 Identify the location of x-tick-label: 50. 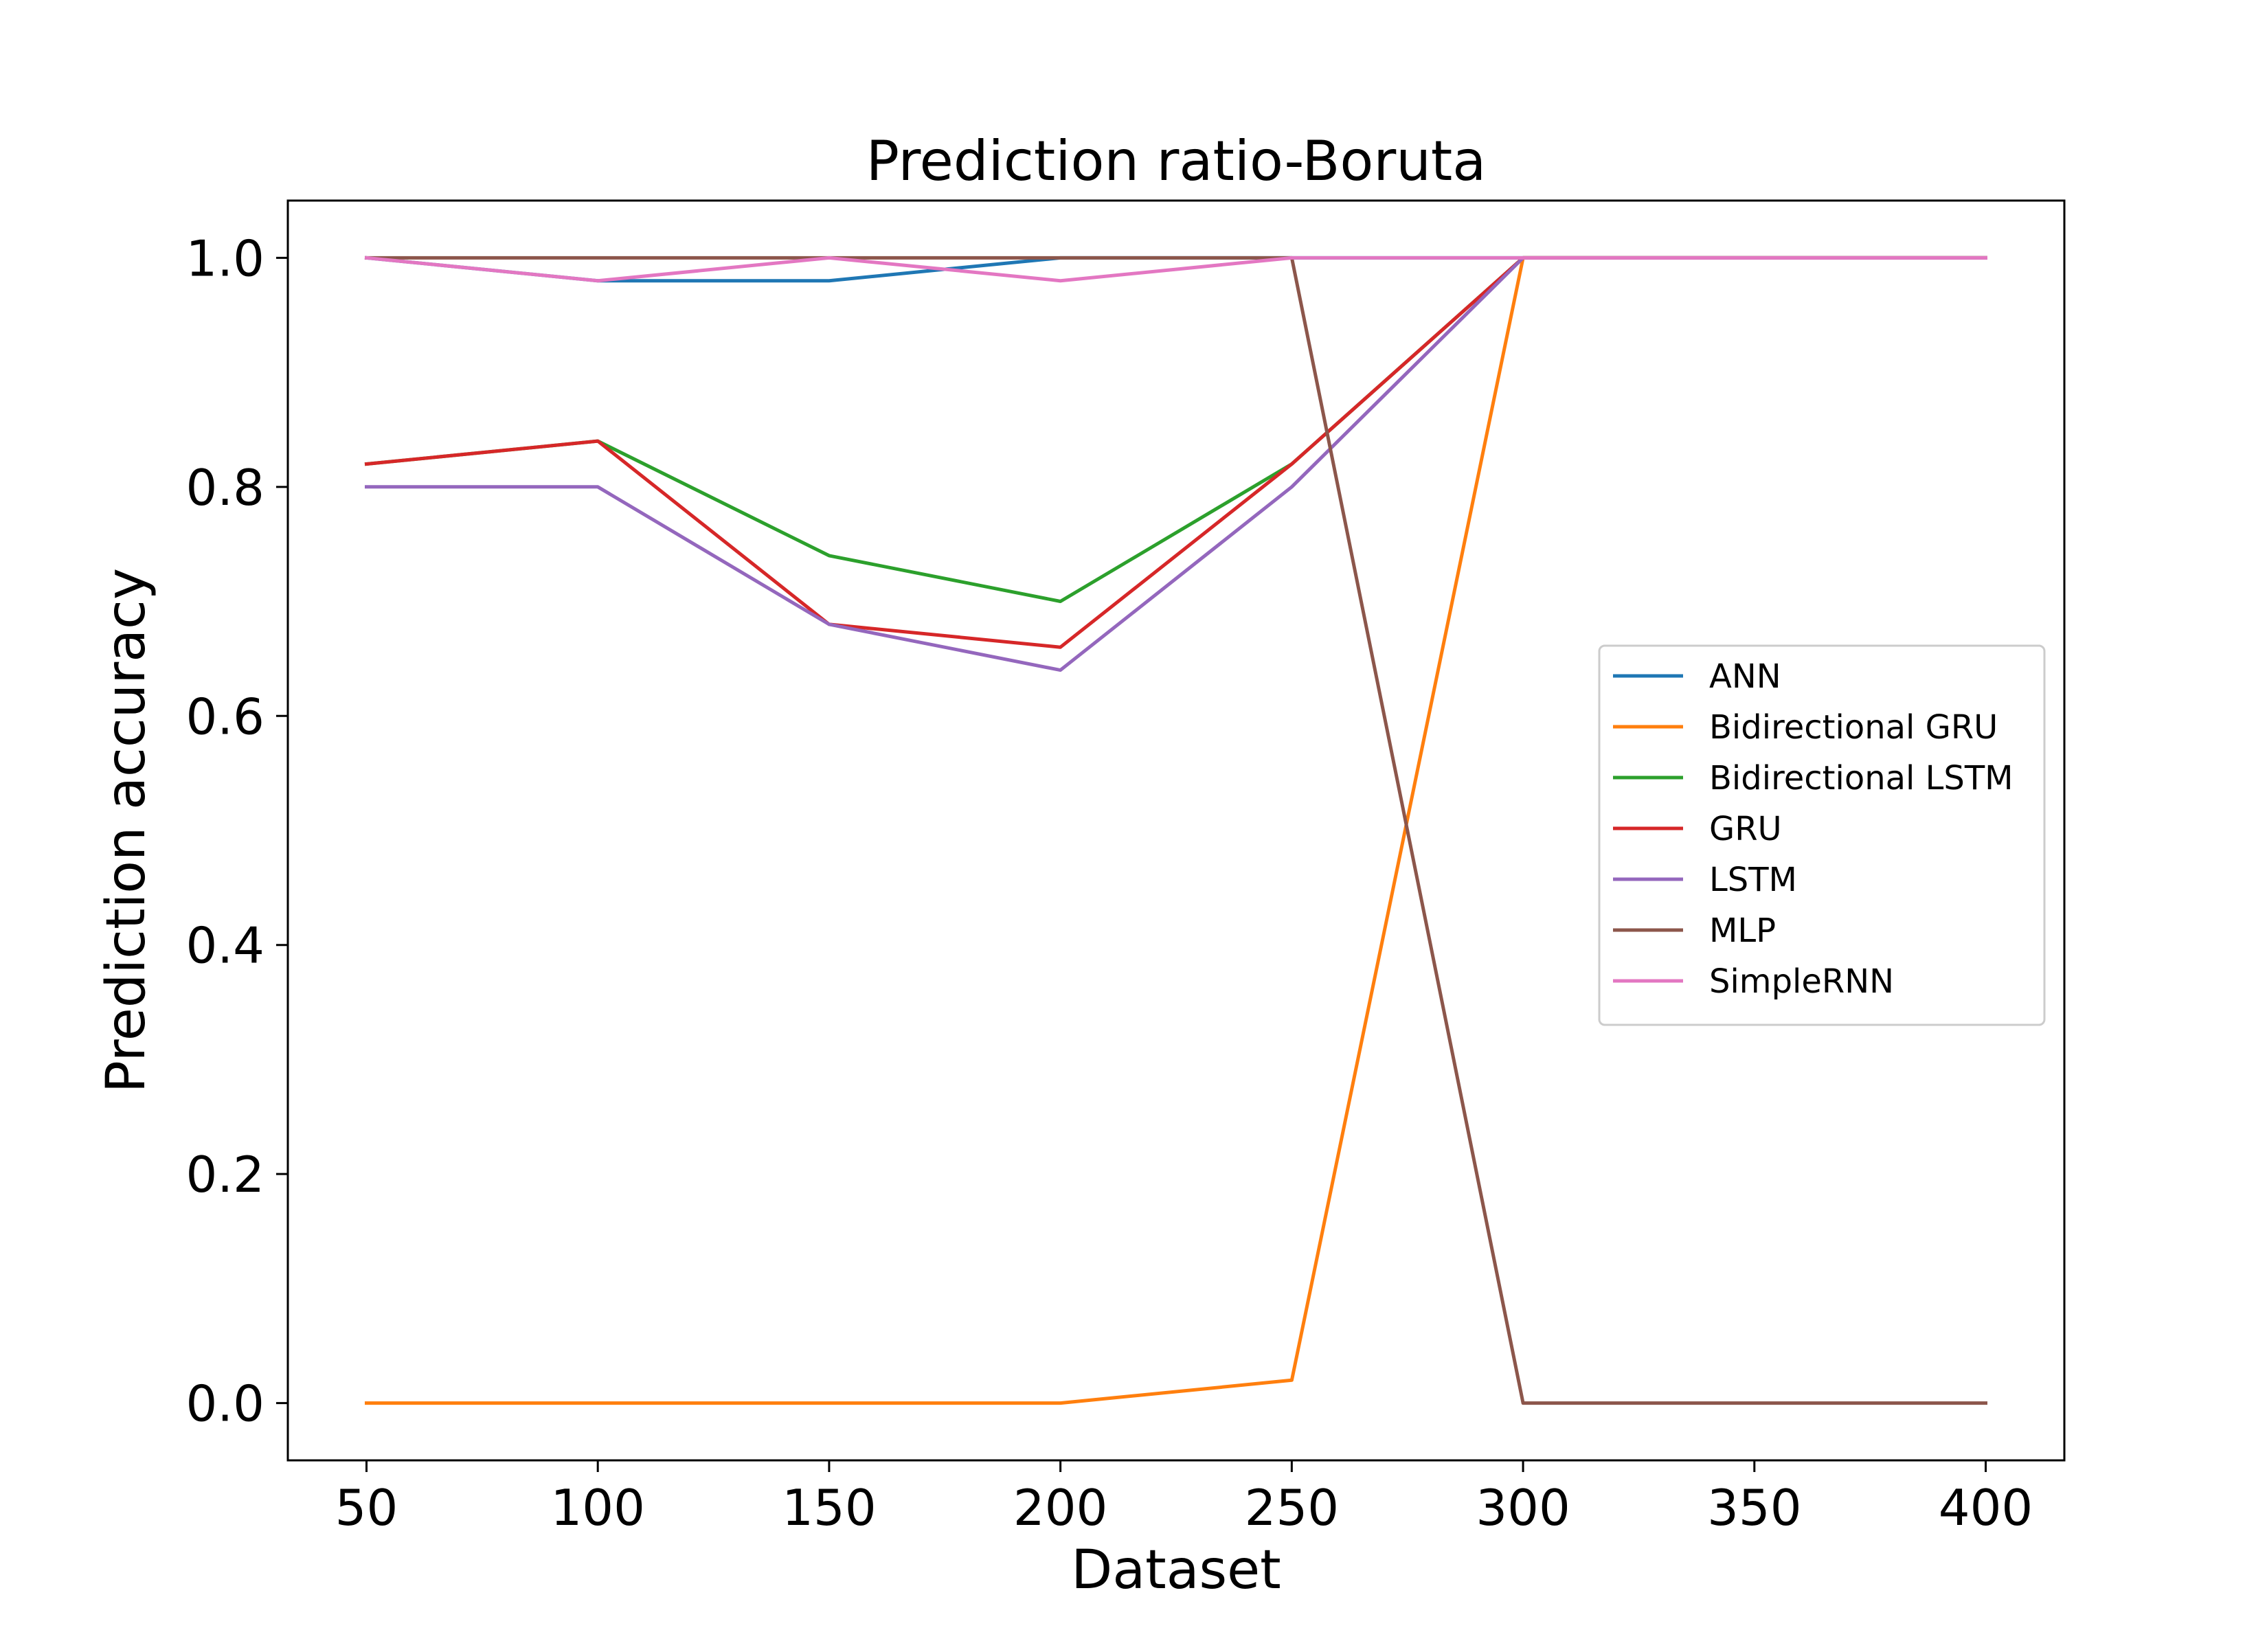
(366, 1508).